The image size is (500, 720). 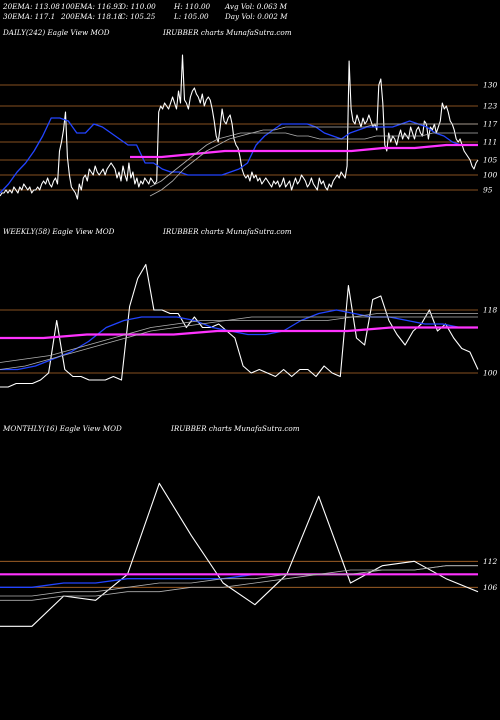 What do you see at coordinates (227, 32) in the screenshot?
I see `daily-panel-site: IRUBBER charts MunafaSutra.com` at bounding box center [227, 32].